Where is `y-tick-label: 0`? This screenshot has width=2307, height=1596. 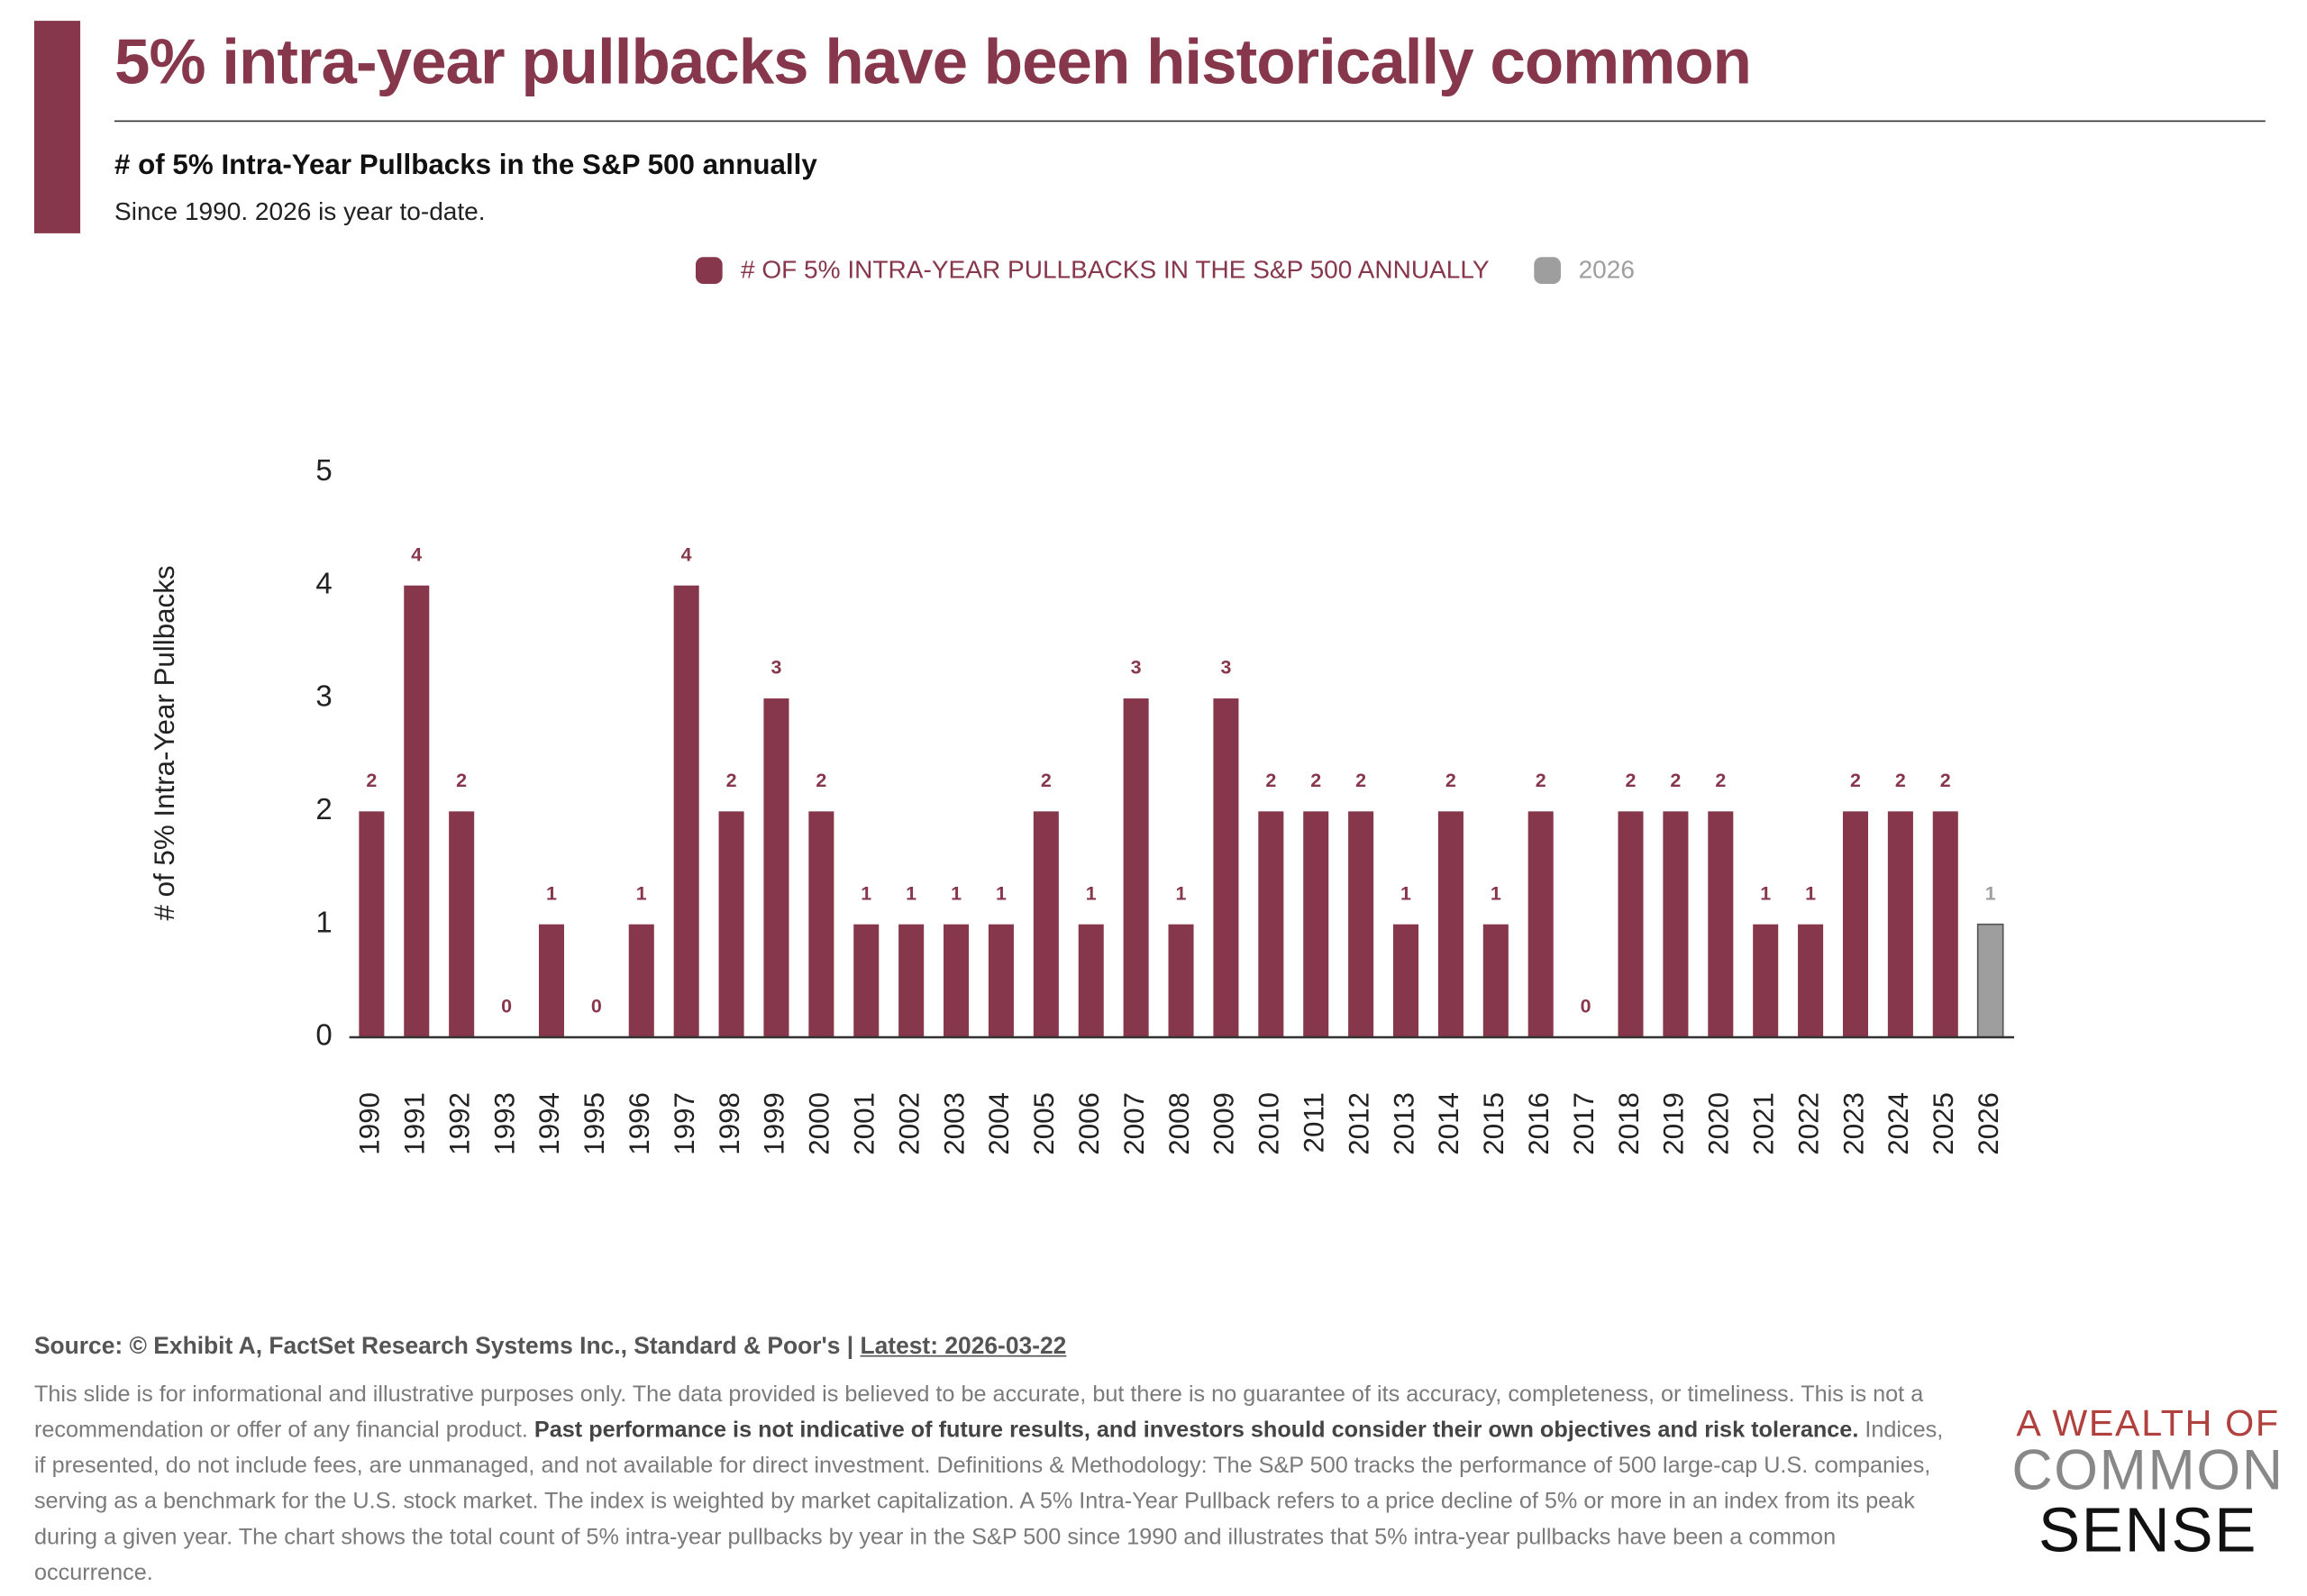 y-tick-label: 0 is located at coordinates (323, 1035).